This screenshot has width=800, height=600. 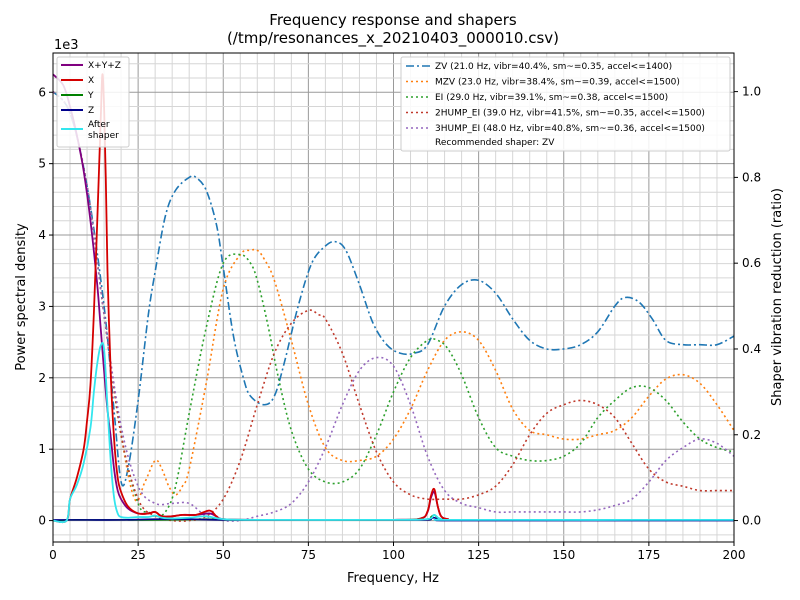 What do you see at coordinates (751, 435) in the screenshot?
I see `y2-tick-label: 0.2` at bounding box center [751, 435].